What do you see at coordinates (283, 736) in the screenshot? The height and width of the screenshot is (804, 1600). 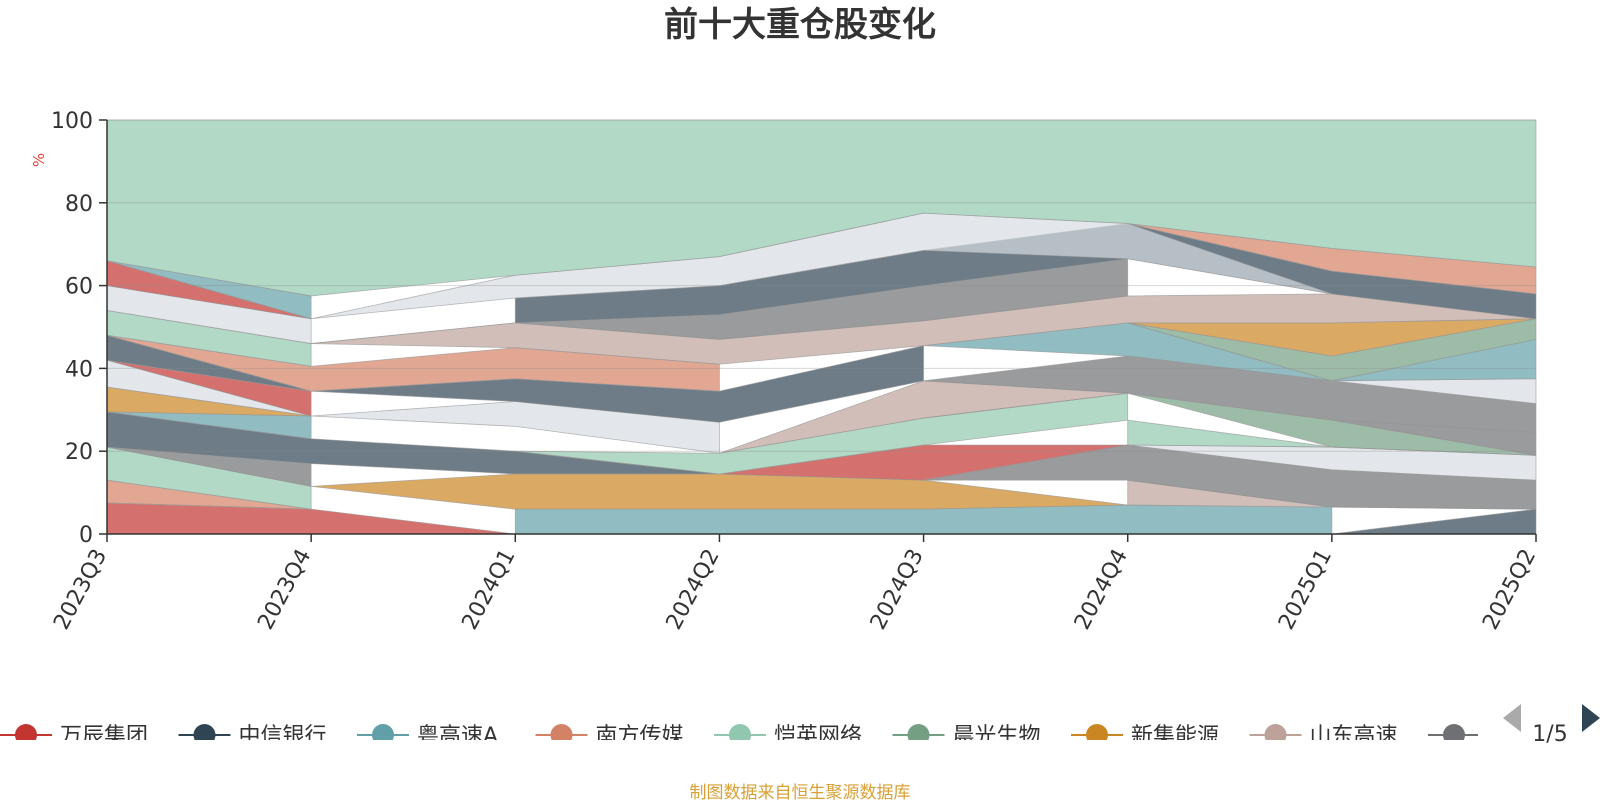 I see `legend-label: 中信银行` at bounding box center [283, 736].